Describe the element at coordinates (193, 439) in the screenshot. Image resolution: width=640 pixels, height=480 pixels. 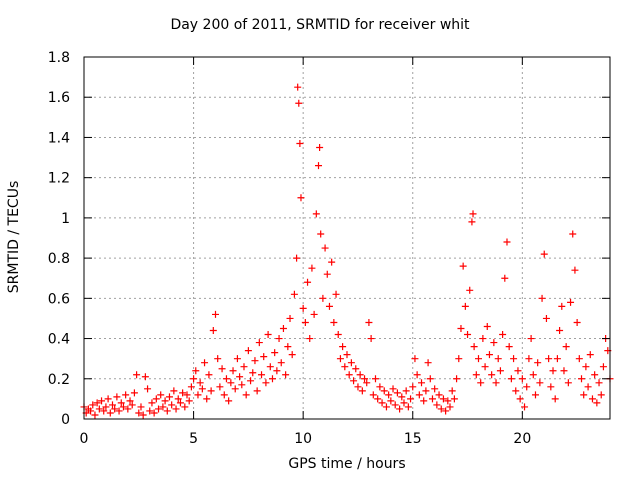
I see `x-tick-label: 5` at that location.